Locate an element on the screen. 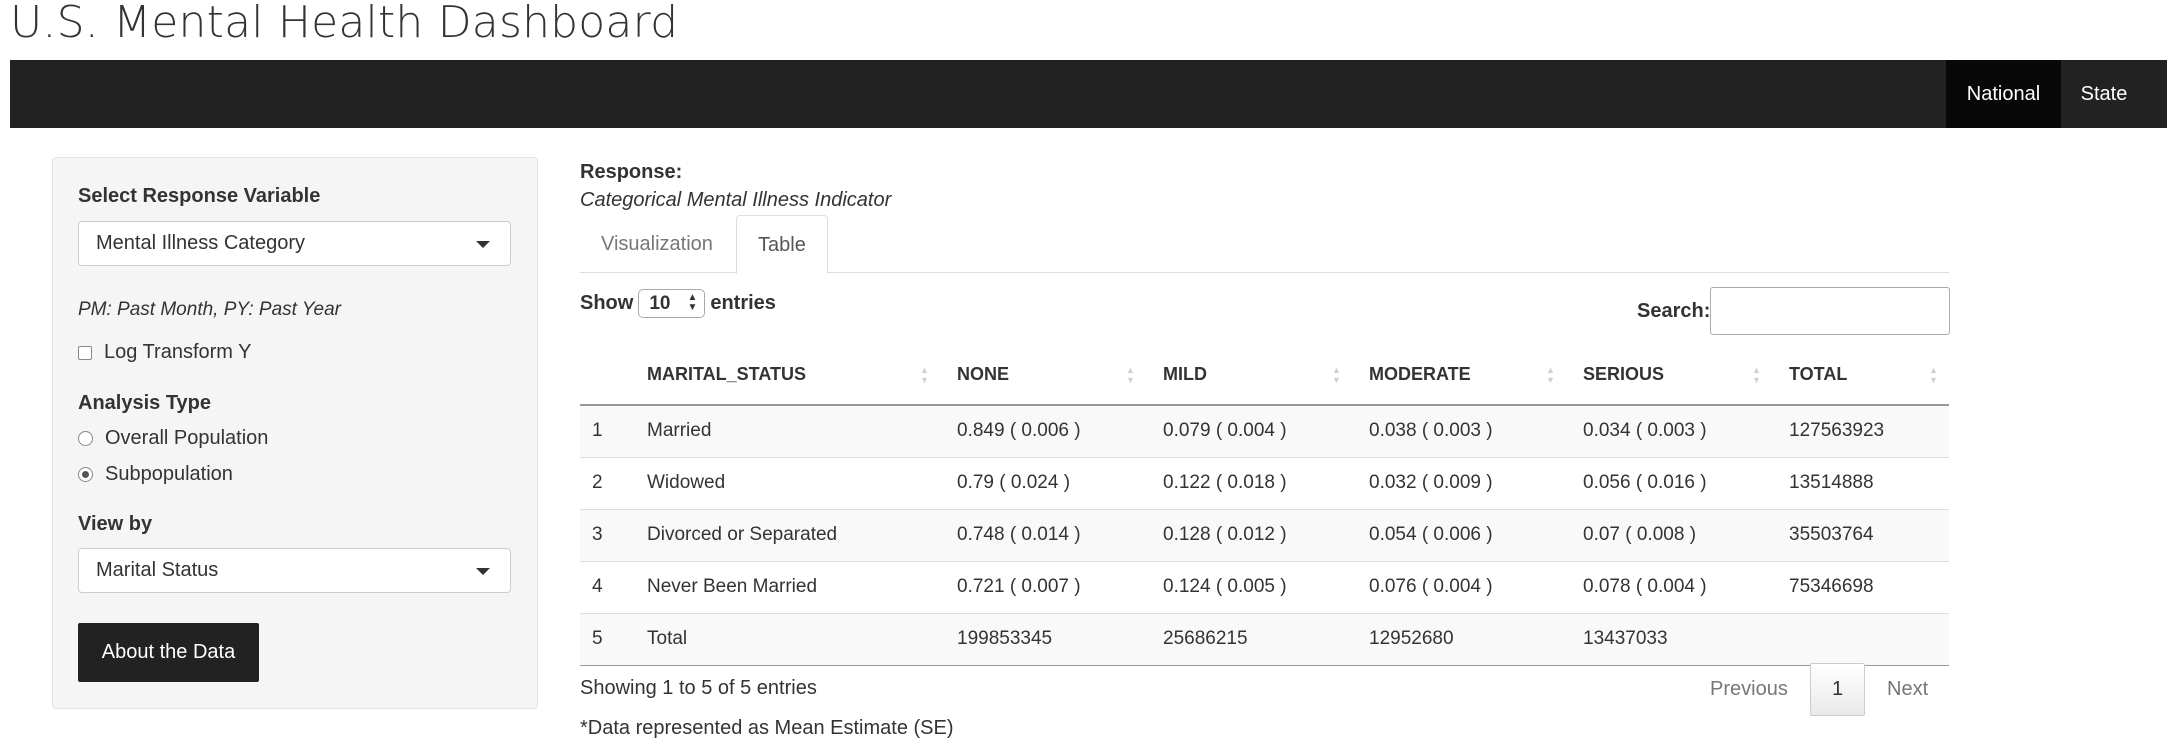  table-cell: 0.079 ( 0.004 ) is located at coordinates (1266, 430).